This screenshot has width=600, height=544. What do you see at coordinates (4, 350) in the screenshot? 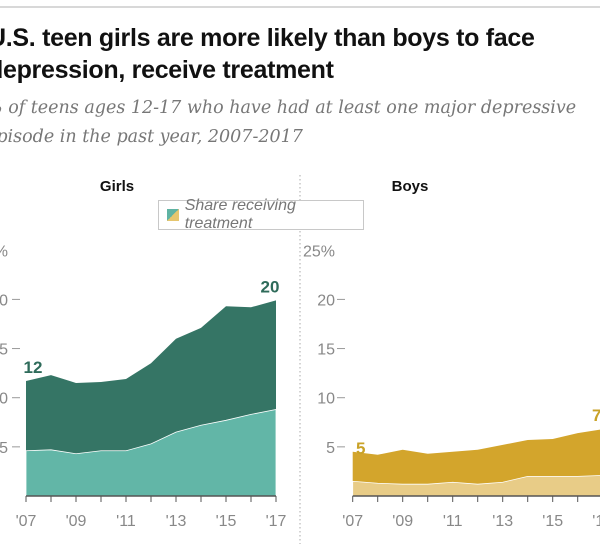
I see `girls-ytick-label: 15` at bounding box center [4, 350].